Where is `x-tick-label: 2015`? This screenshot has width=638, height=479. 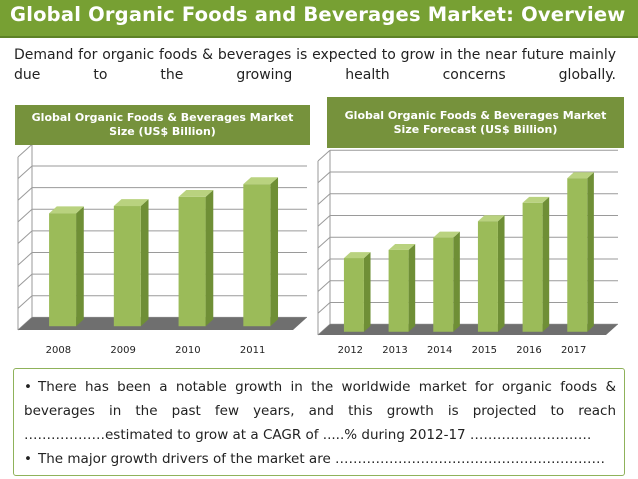
x-tick-label: 2015 is located at coordinates (484, 350).